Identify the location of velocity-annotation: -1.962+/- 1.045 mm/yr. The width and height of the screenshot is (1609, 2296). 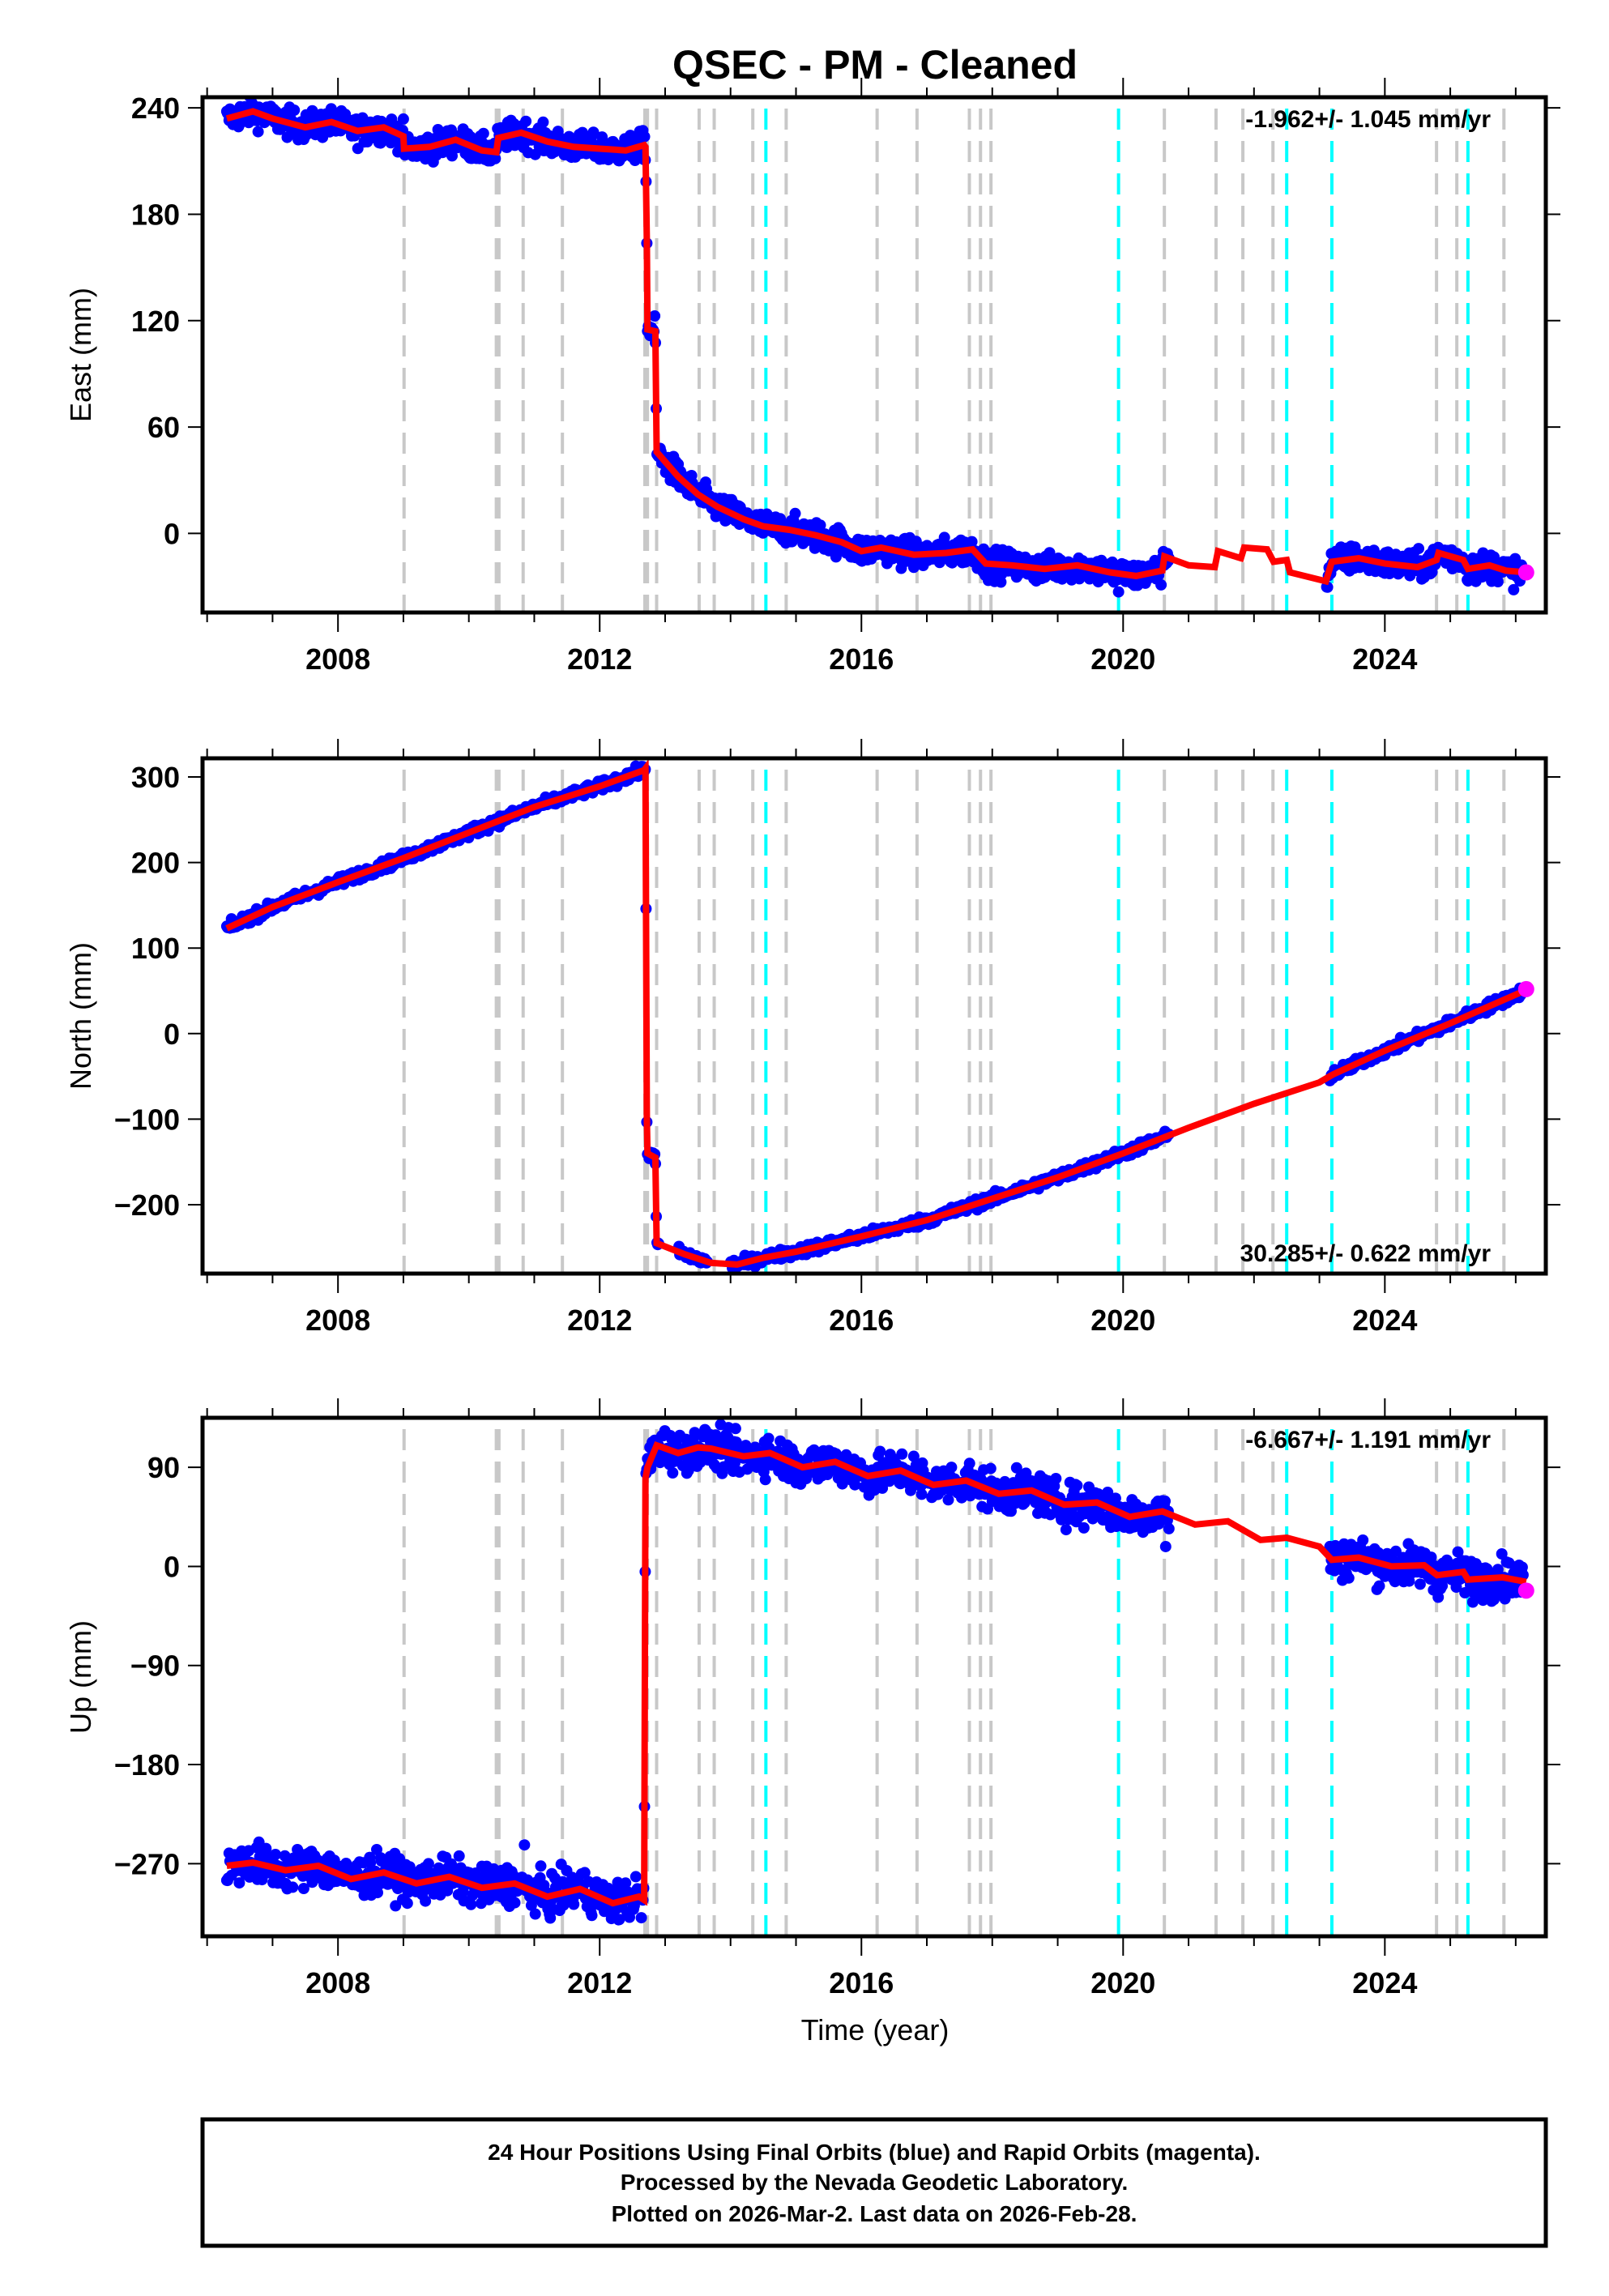
(1368, 119).